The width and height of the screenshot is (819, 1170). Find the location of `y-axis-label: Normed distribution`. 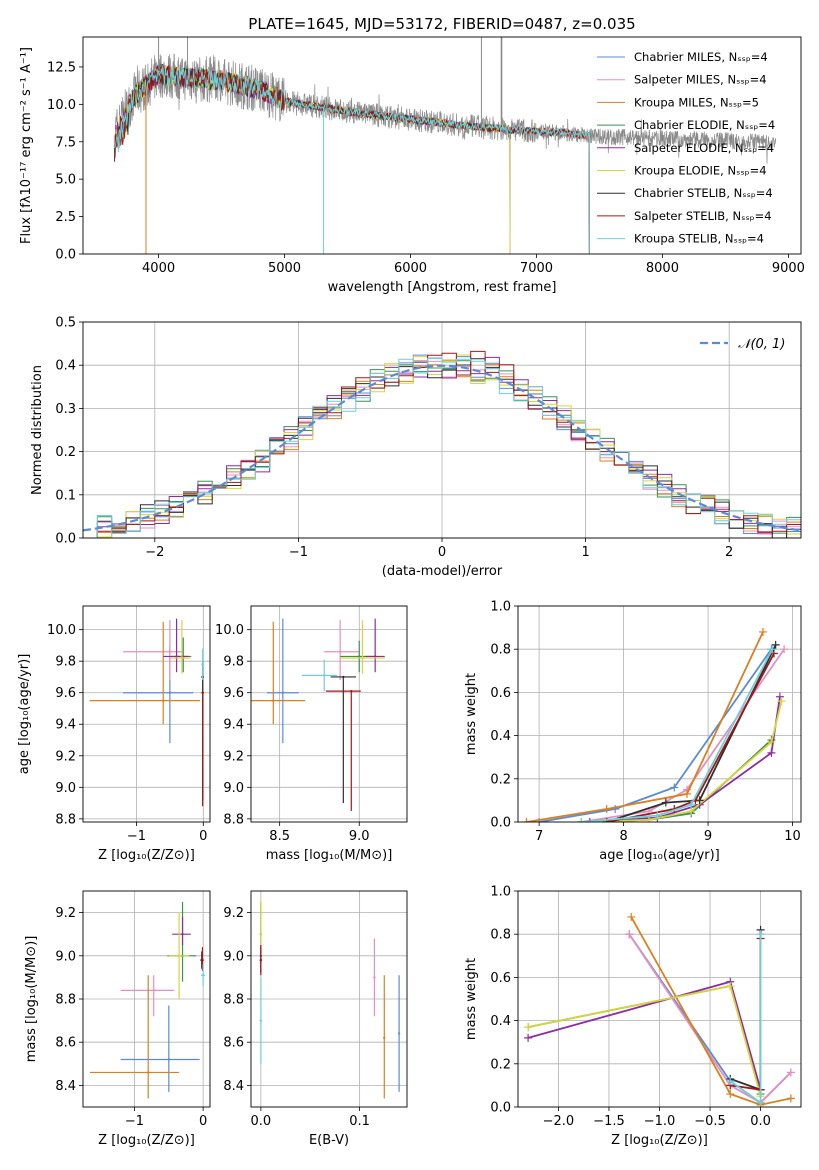

y-axis-label: Normed distribution is located at coordinates (37, 430).